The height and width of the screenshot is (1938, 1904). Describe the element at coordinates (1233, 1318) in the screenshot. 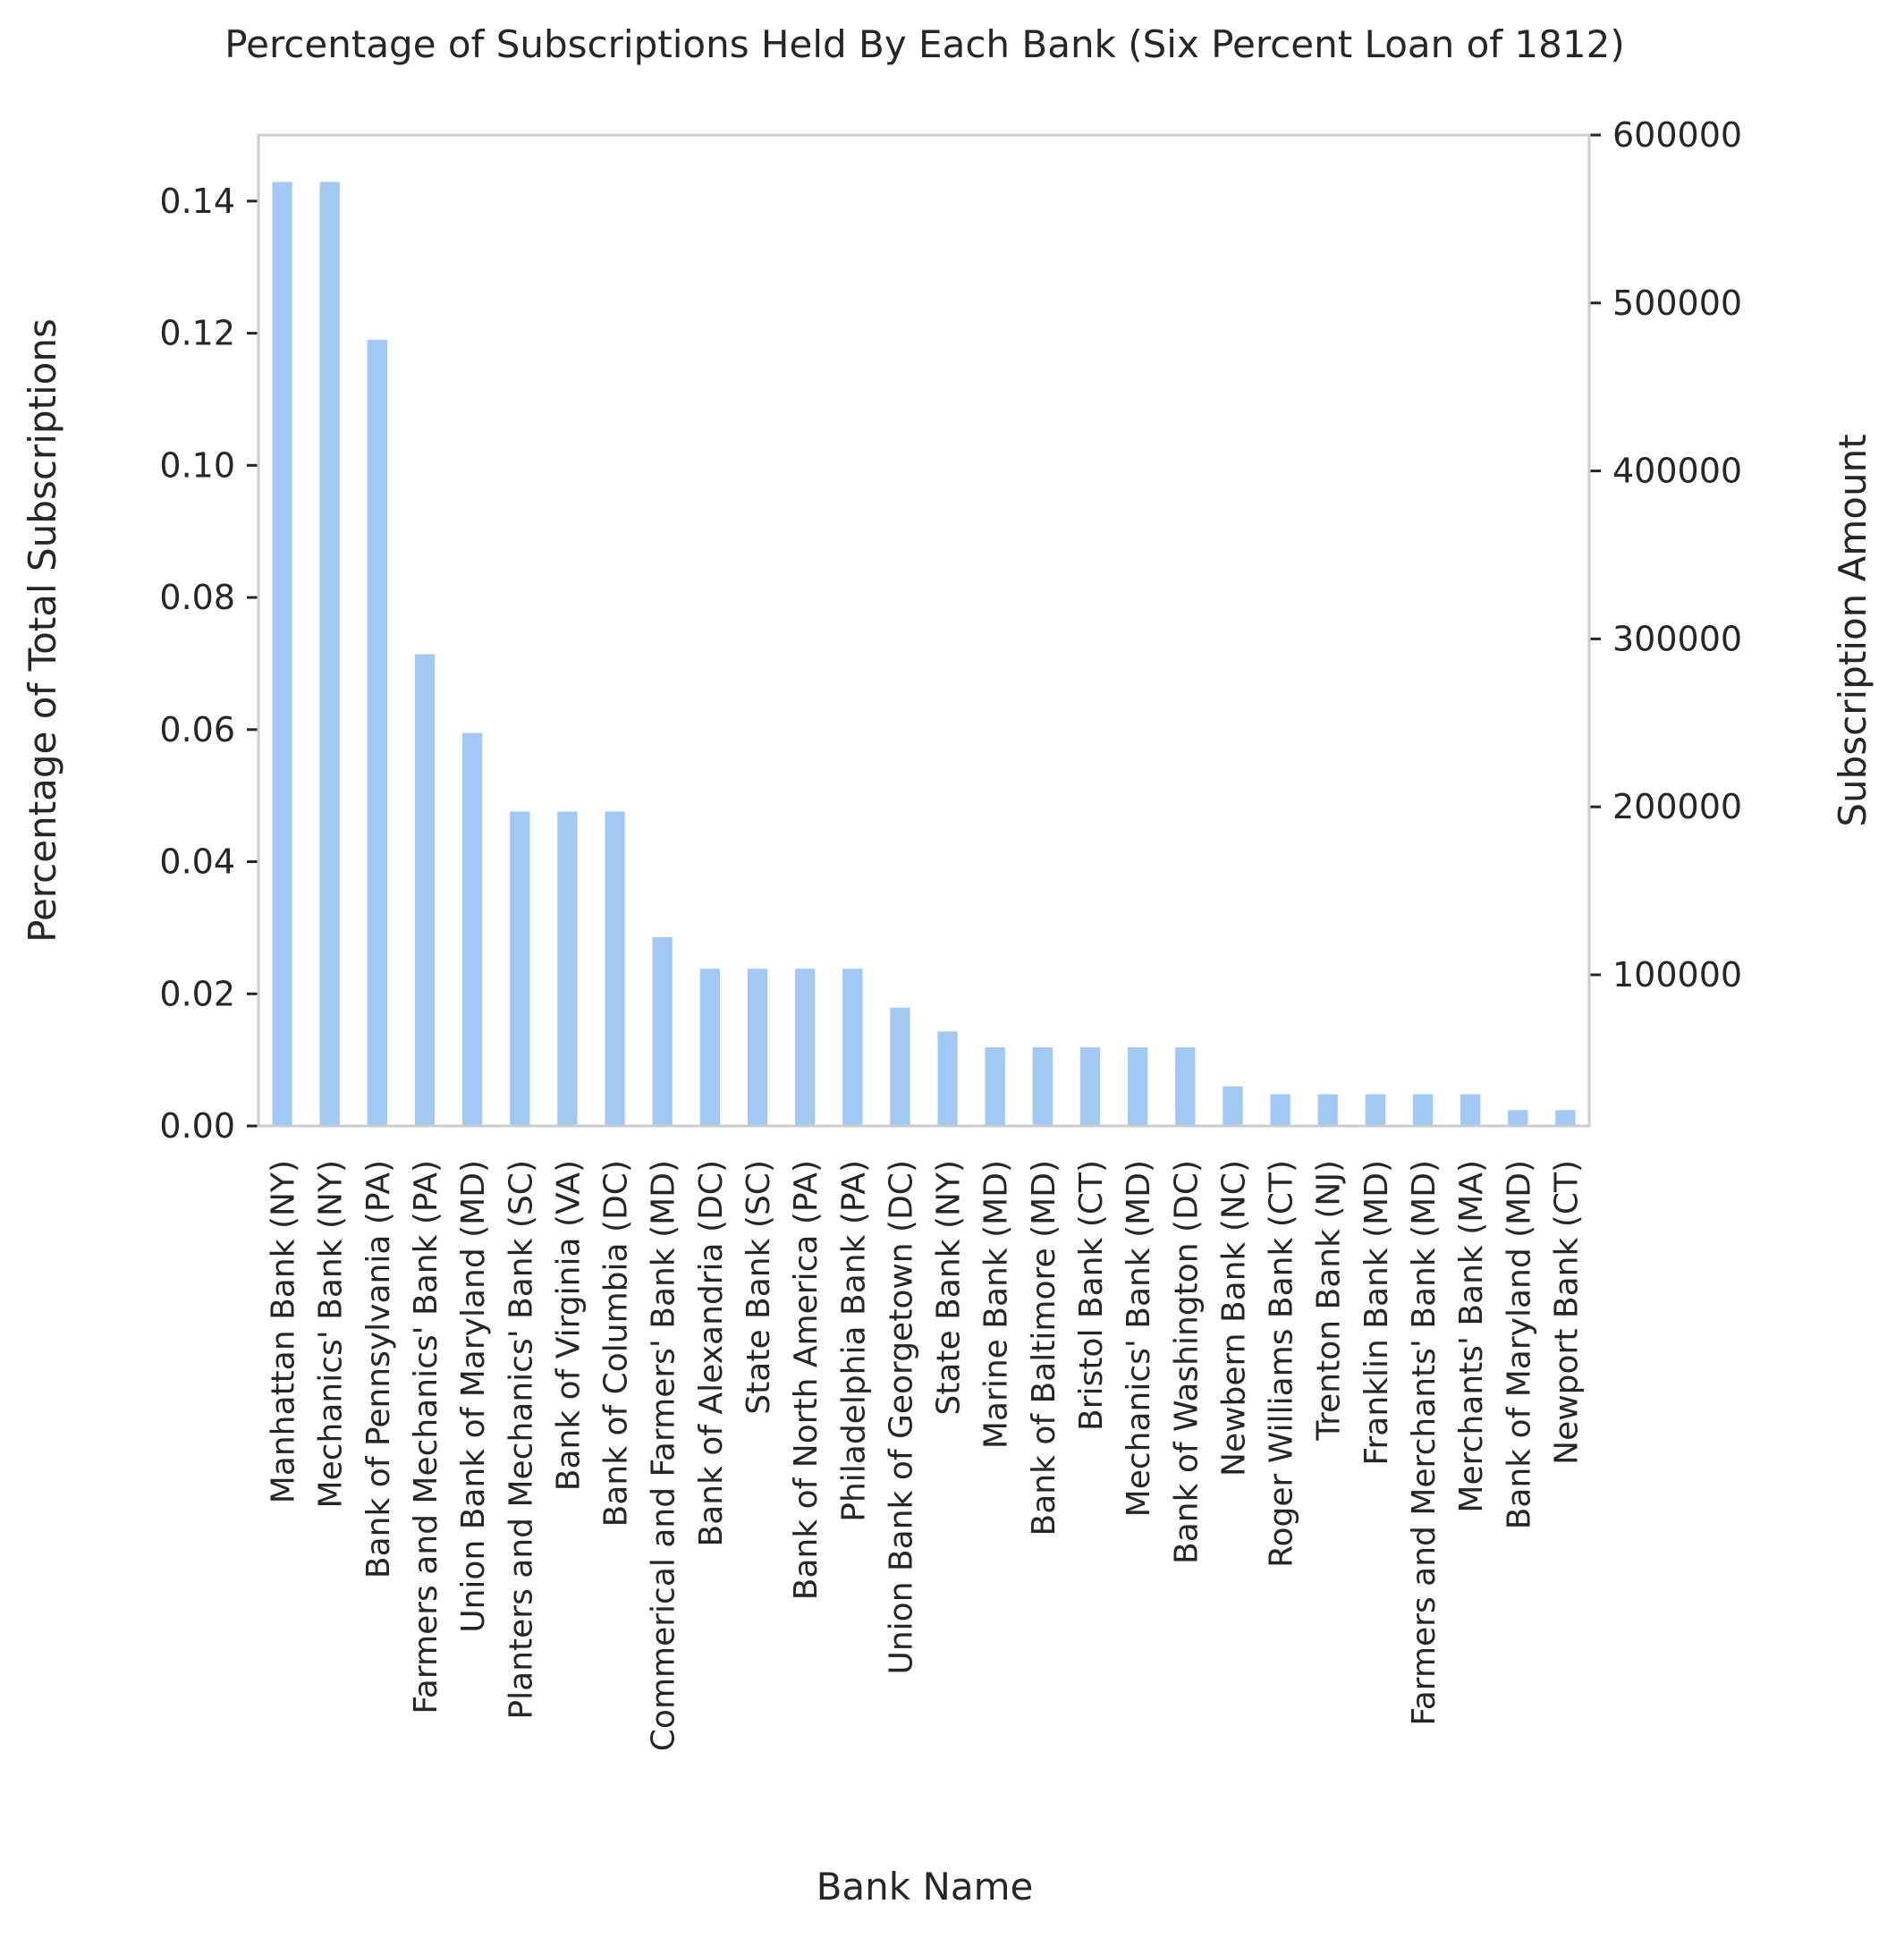

I see `x-tick-label: Newbern Bank (NC)` at that location.